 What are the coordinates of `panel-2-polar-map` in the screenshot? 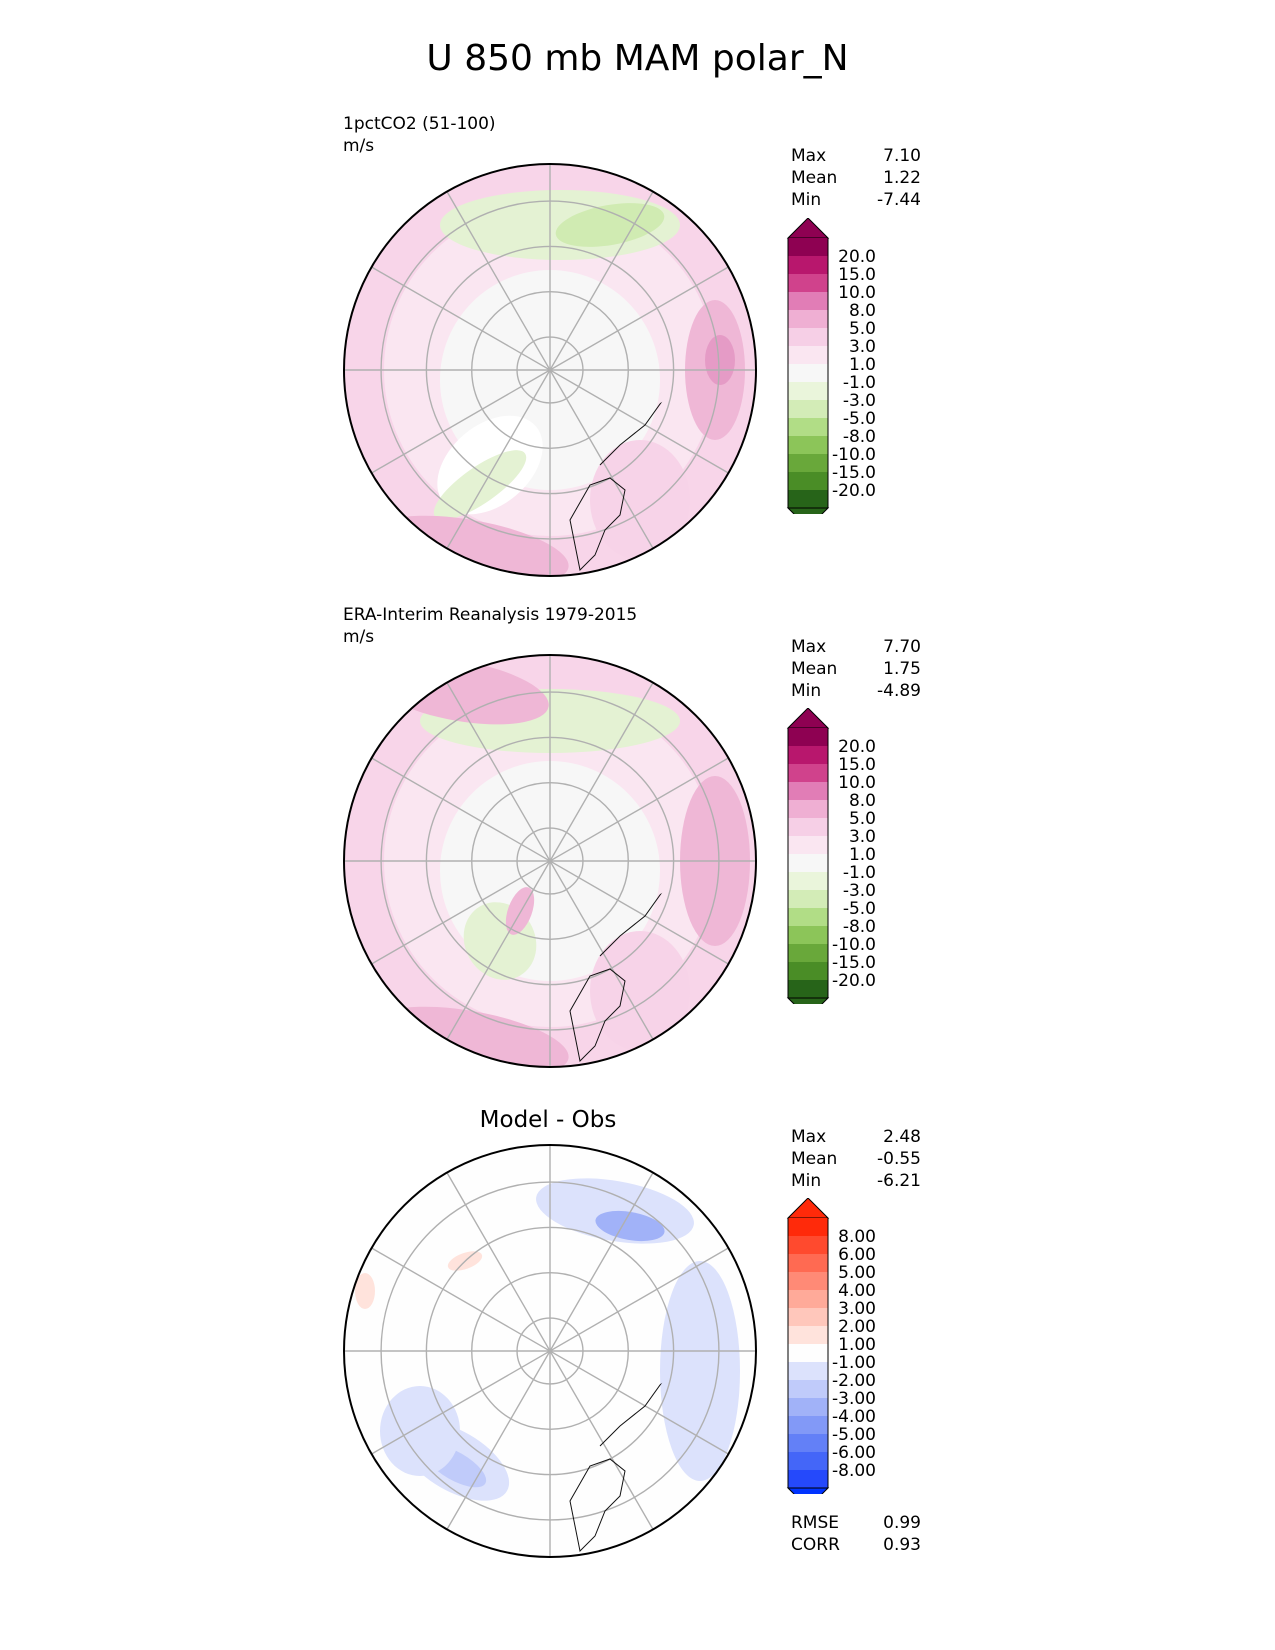 It's located at (550, 861).